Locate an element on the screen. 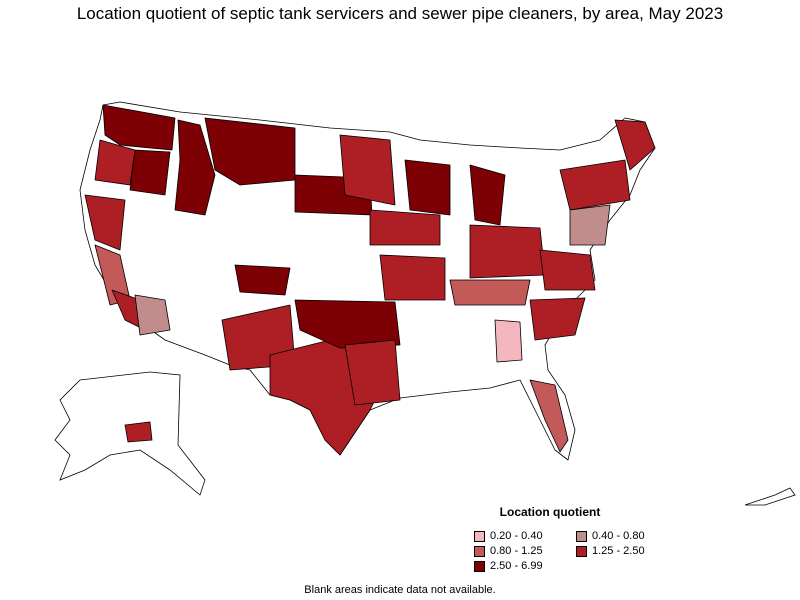  region-maine is located at coordinates (635, 145).